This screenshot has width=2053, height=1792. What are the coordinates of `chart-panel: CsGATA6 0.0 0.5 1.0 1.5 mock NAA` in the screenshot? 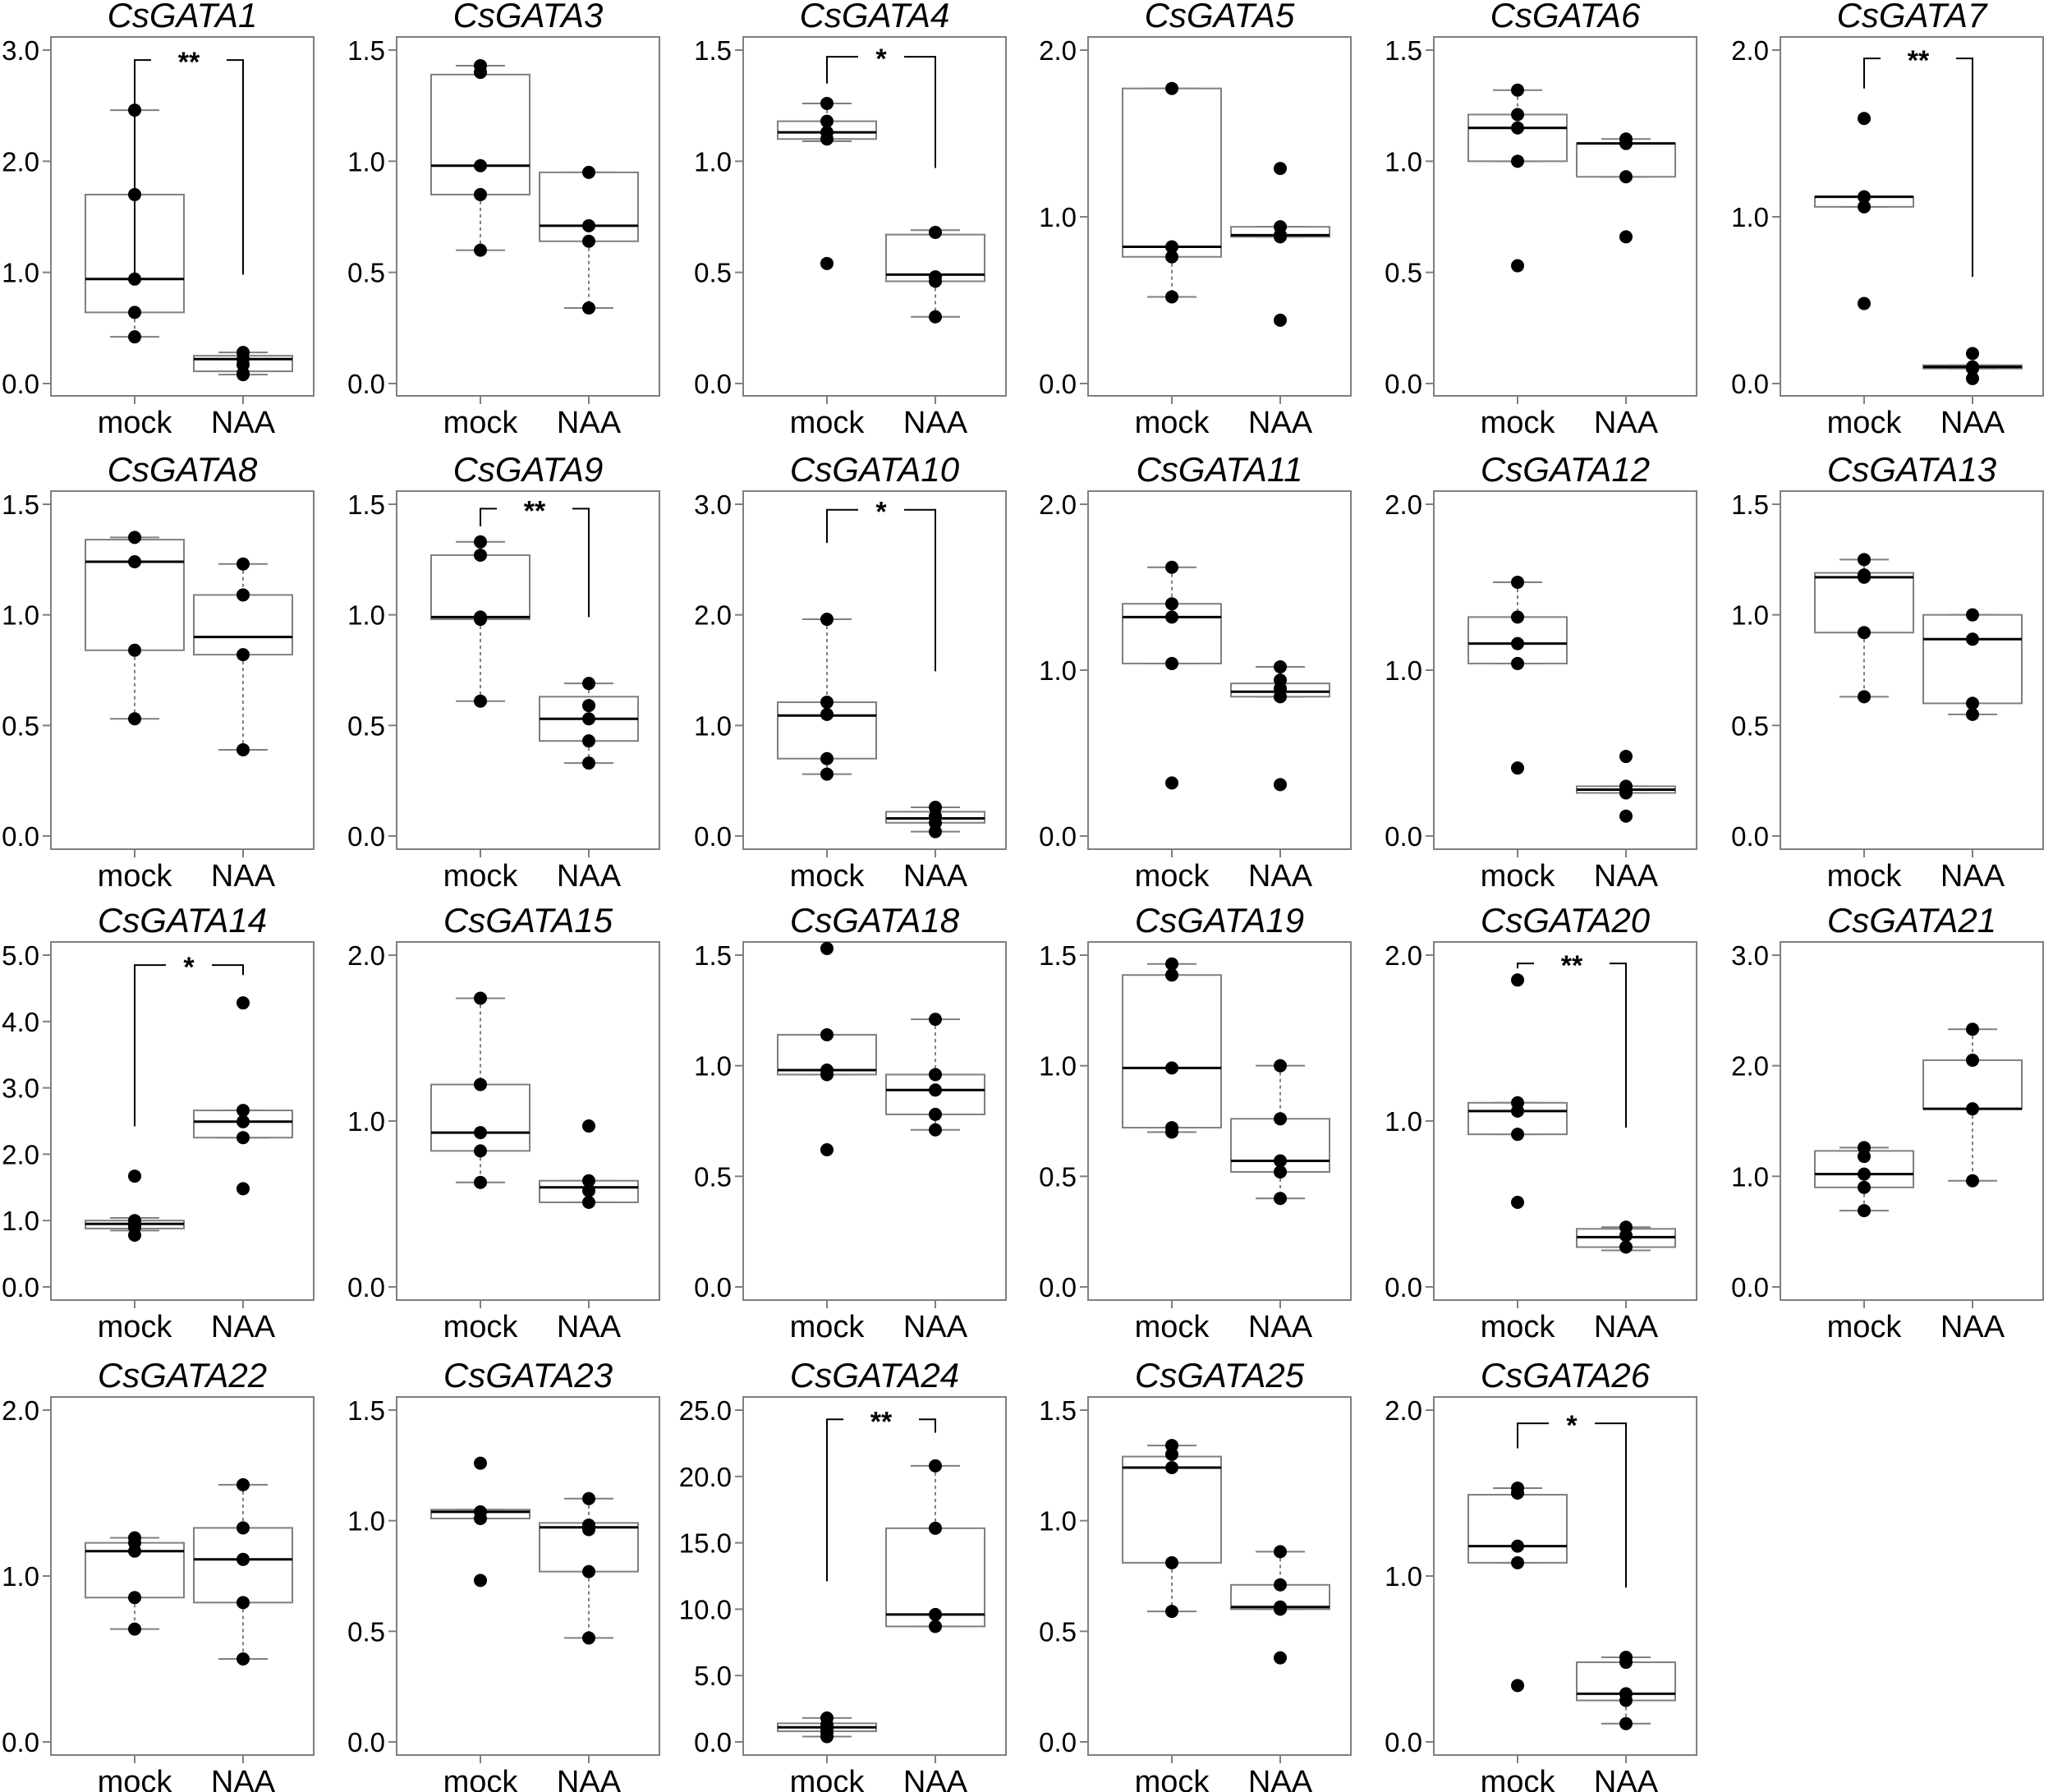 It's located at (1541, 220).